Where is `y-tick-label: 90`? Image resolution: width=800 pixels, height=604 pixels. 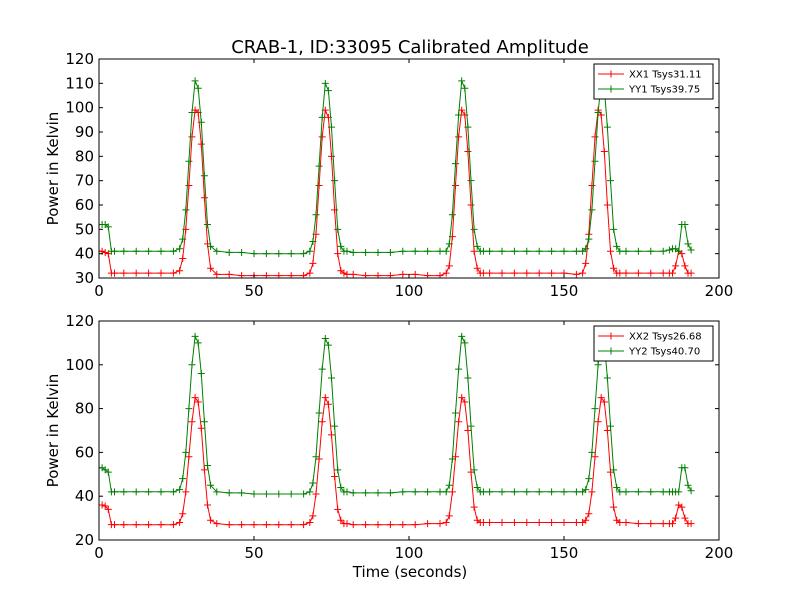 y-tick-label: 90 is located at coordinates (84, 132).